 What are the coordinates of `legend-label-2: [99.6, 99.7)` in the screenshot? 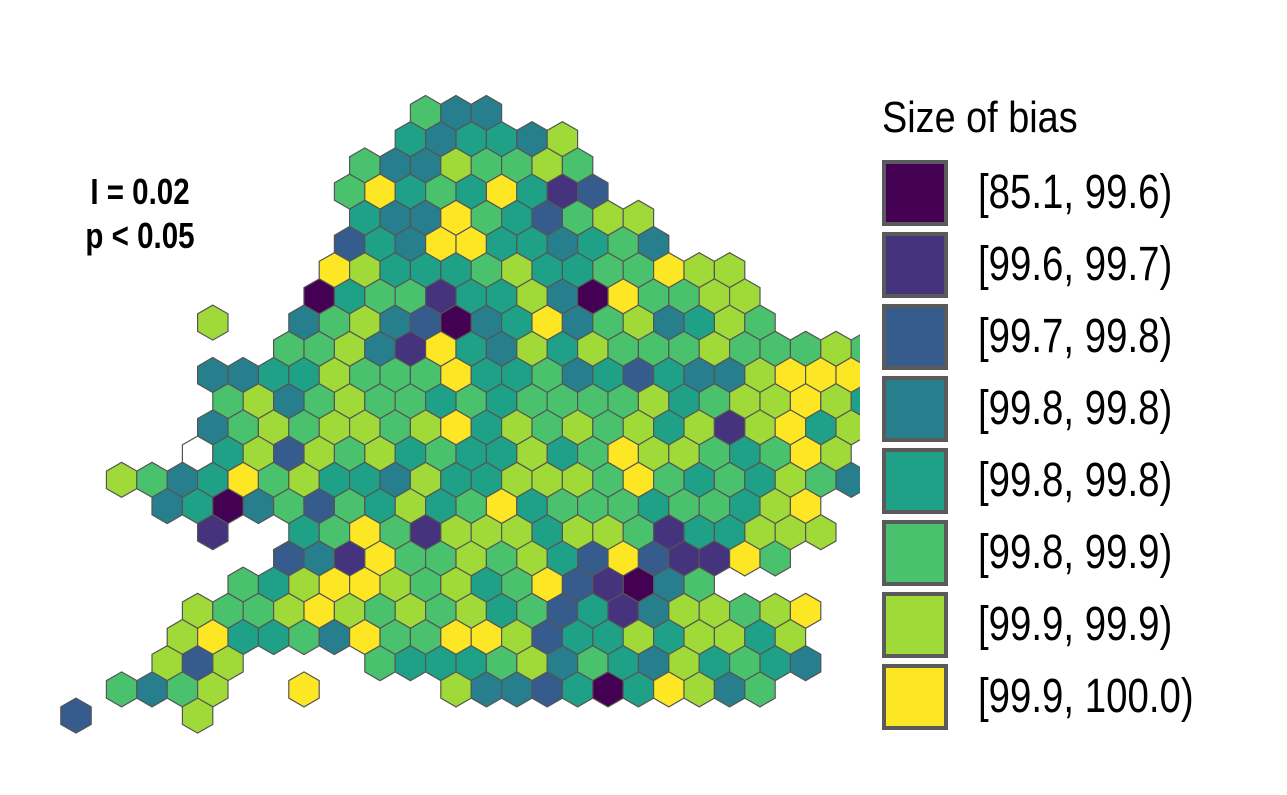 It's located at (1075, 264).